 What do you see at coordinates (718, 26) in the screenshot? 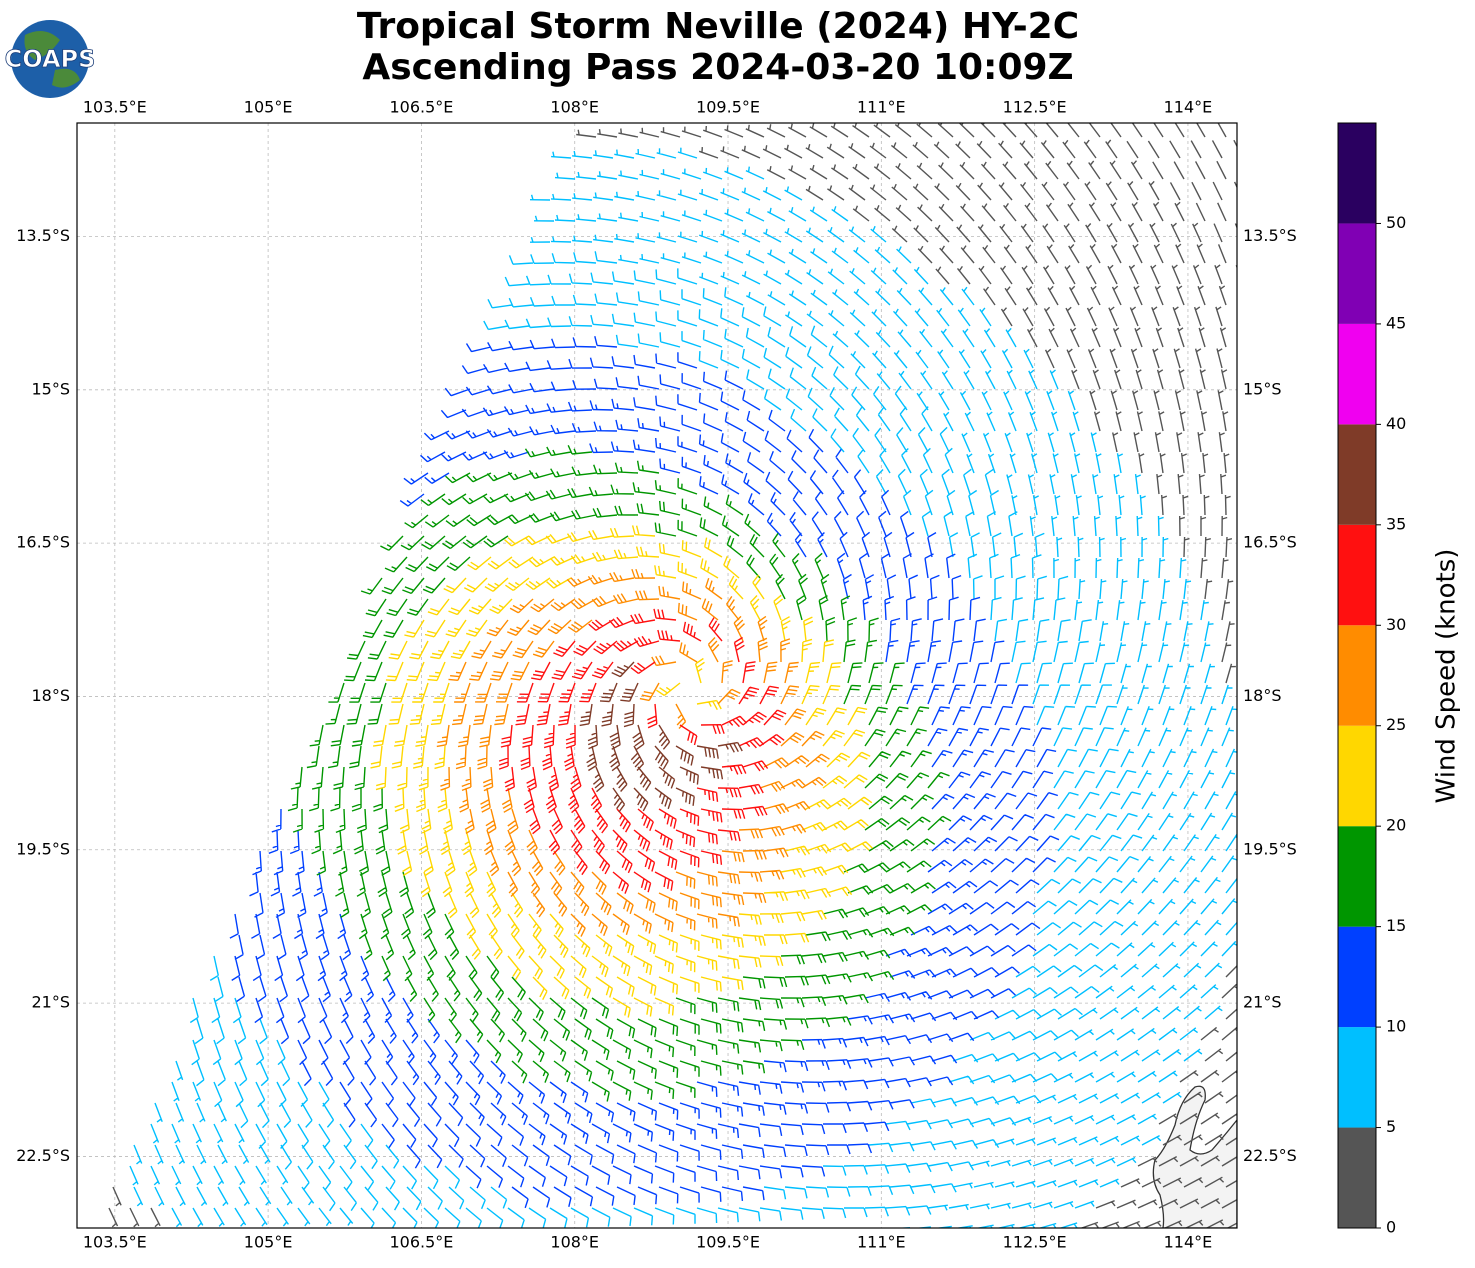
I see `chart-title: Tropical Storm Neville (2024) HY-2C` at bounding box center [718, 26].